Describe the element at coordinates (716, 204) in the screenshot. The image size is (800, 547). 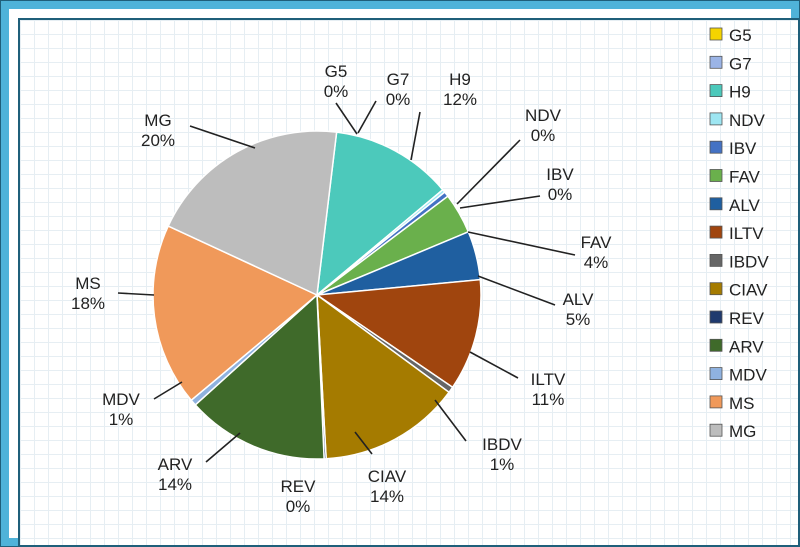
I see `legend-swatch-alv` at that location.